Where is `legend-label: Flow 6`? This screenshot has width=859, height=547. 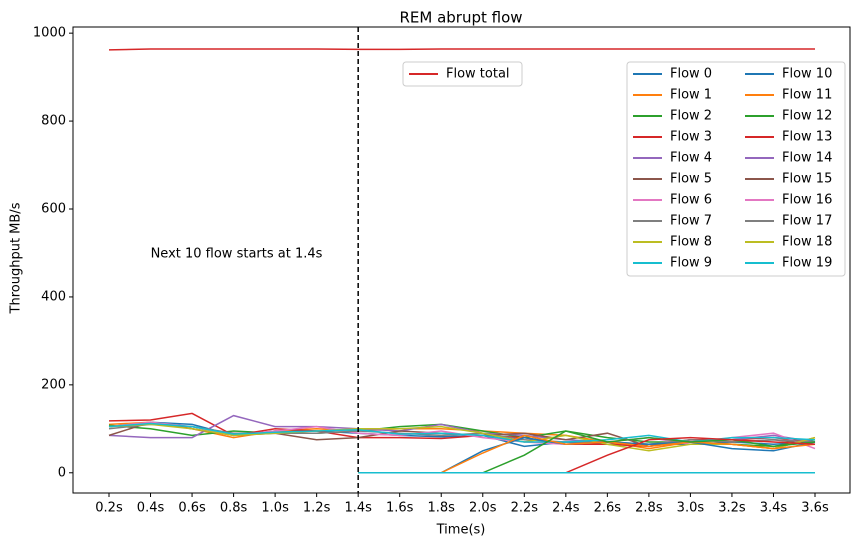 legend-label: Flow 6 is located at coordinates (691, 200).